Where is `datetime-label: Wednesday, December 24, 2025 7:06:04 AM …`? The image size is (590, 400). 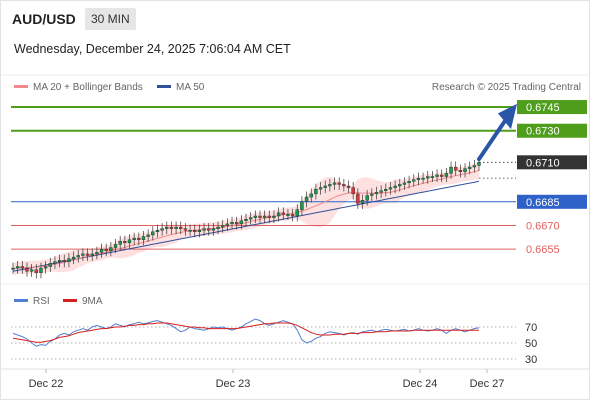 datetime-label: Wednesday, December 24, 2025 7:06:04 AM … is located at coordinates (152, 49).